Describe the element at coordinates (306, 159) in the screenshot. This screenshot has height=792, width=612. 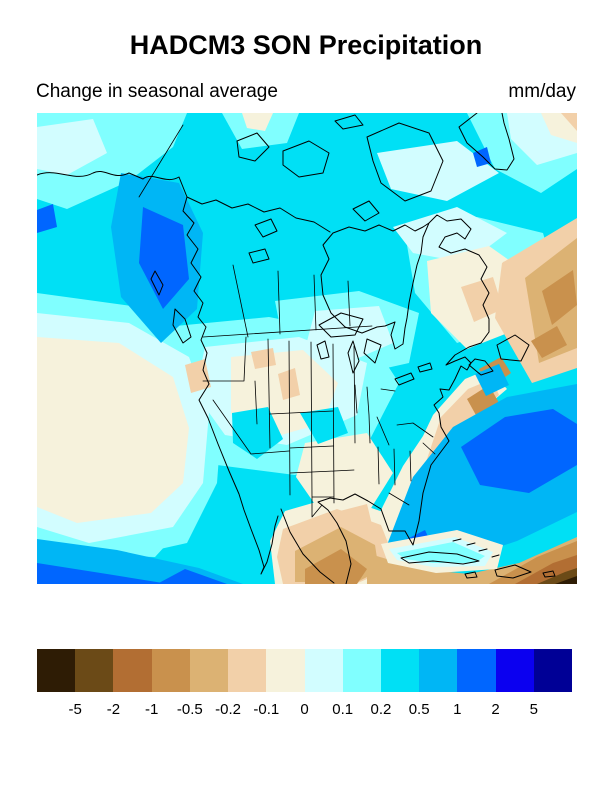
I see `island-victoria` at that location.